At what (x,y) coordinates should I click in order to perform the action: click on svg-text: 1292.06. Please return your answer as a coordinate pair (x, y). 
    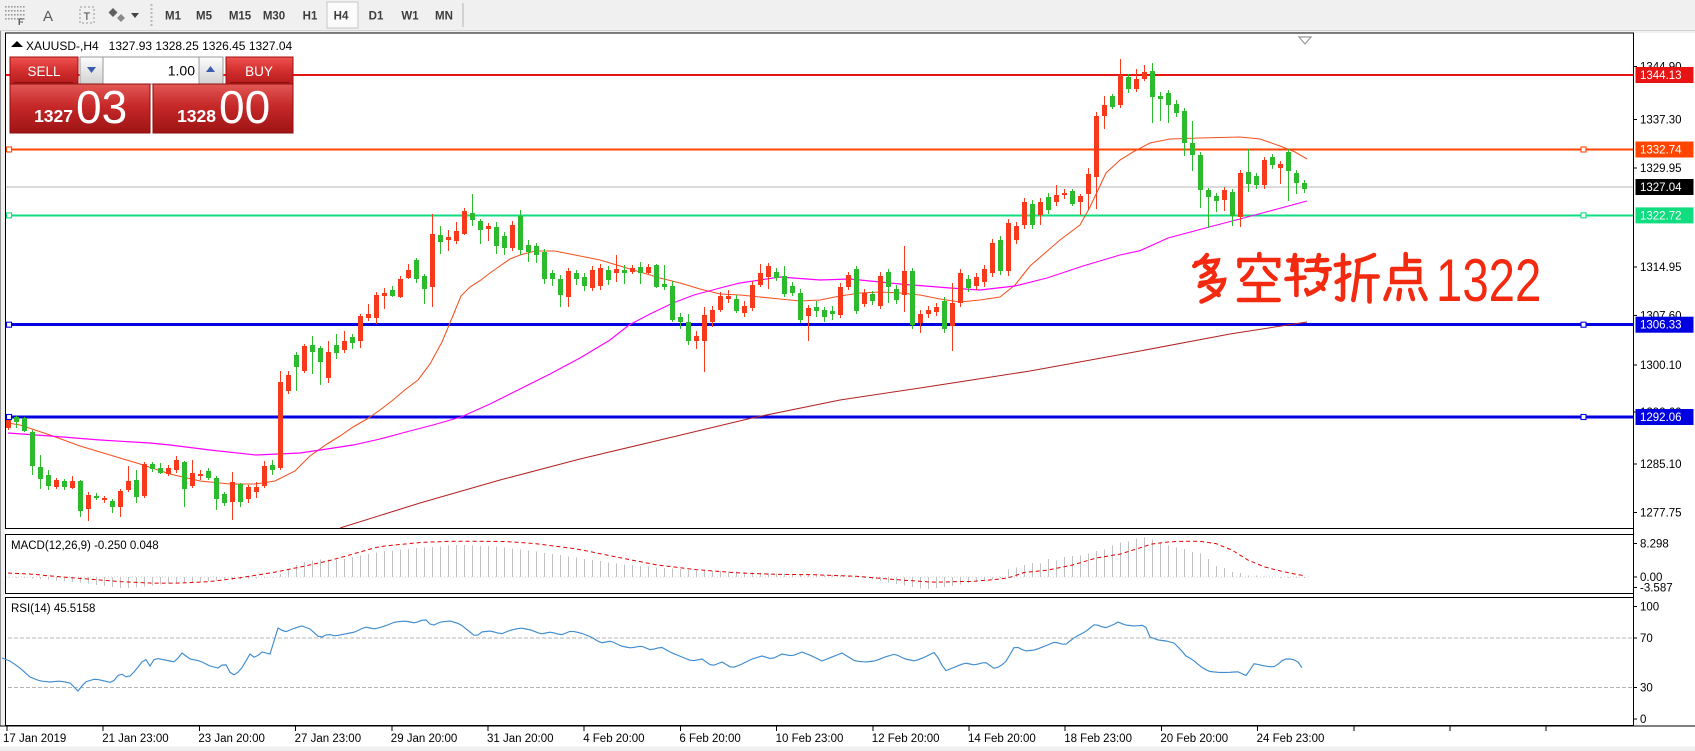
    Looking at the image, I should click on (1661, 418).